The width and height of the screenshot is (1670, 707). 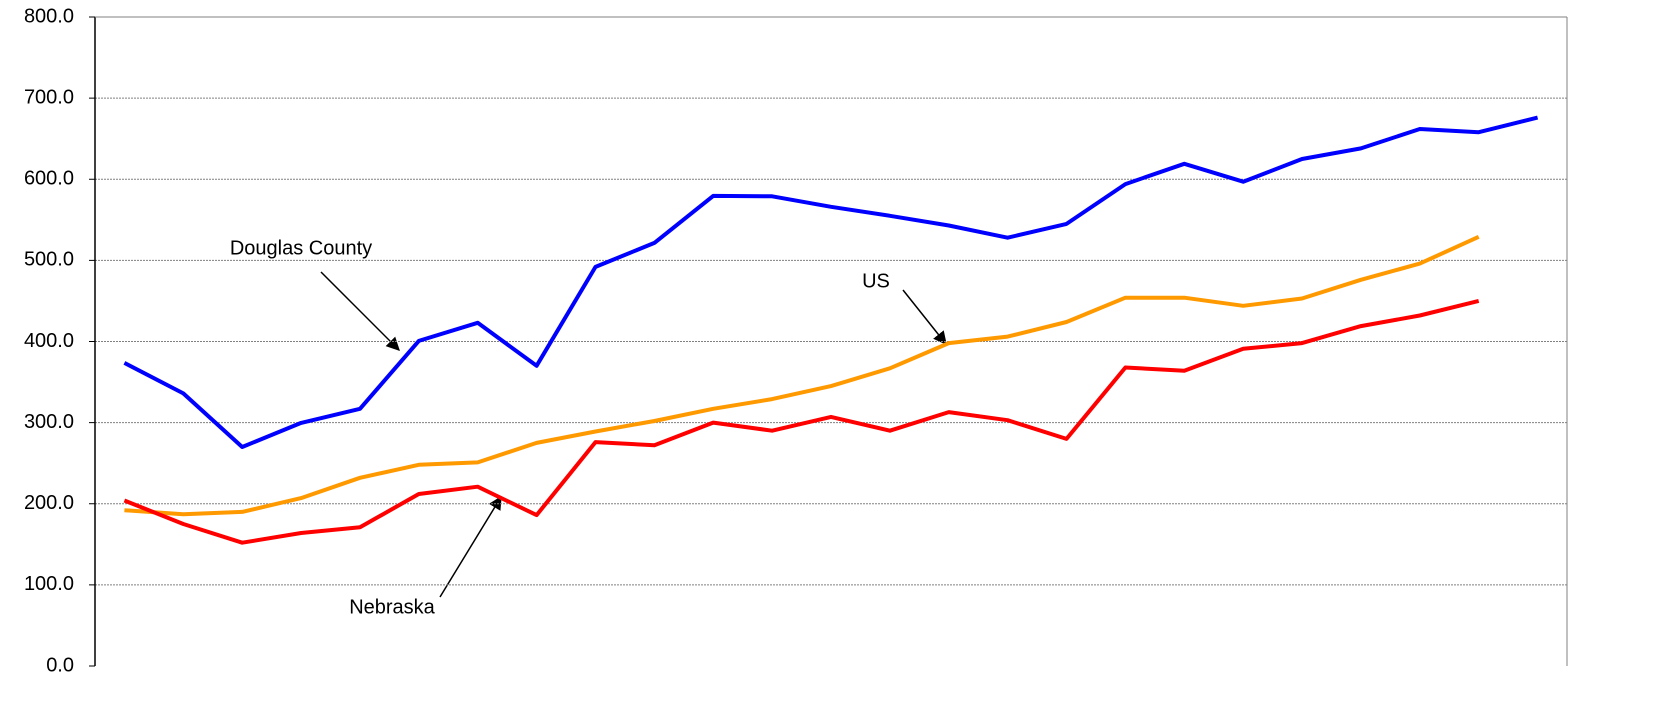 I want to click on y-tick-label: 100.0, so click(x=49, y=584).